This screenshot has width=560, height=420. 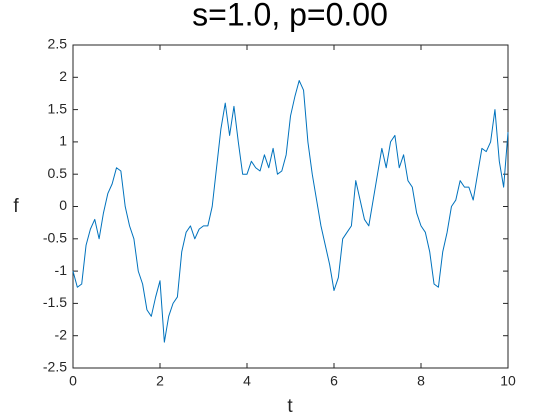 What do you see at coordinates (290, 406) in the screenshot?
I see `x-axis-label: t` at bounding box center [290, 406].